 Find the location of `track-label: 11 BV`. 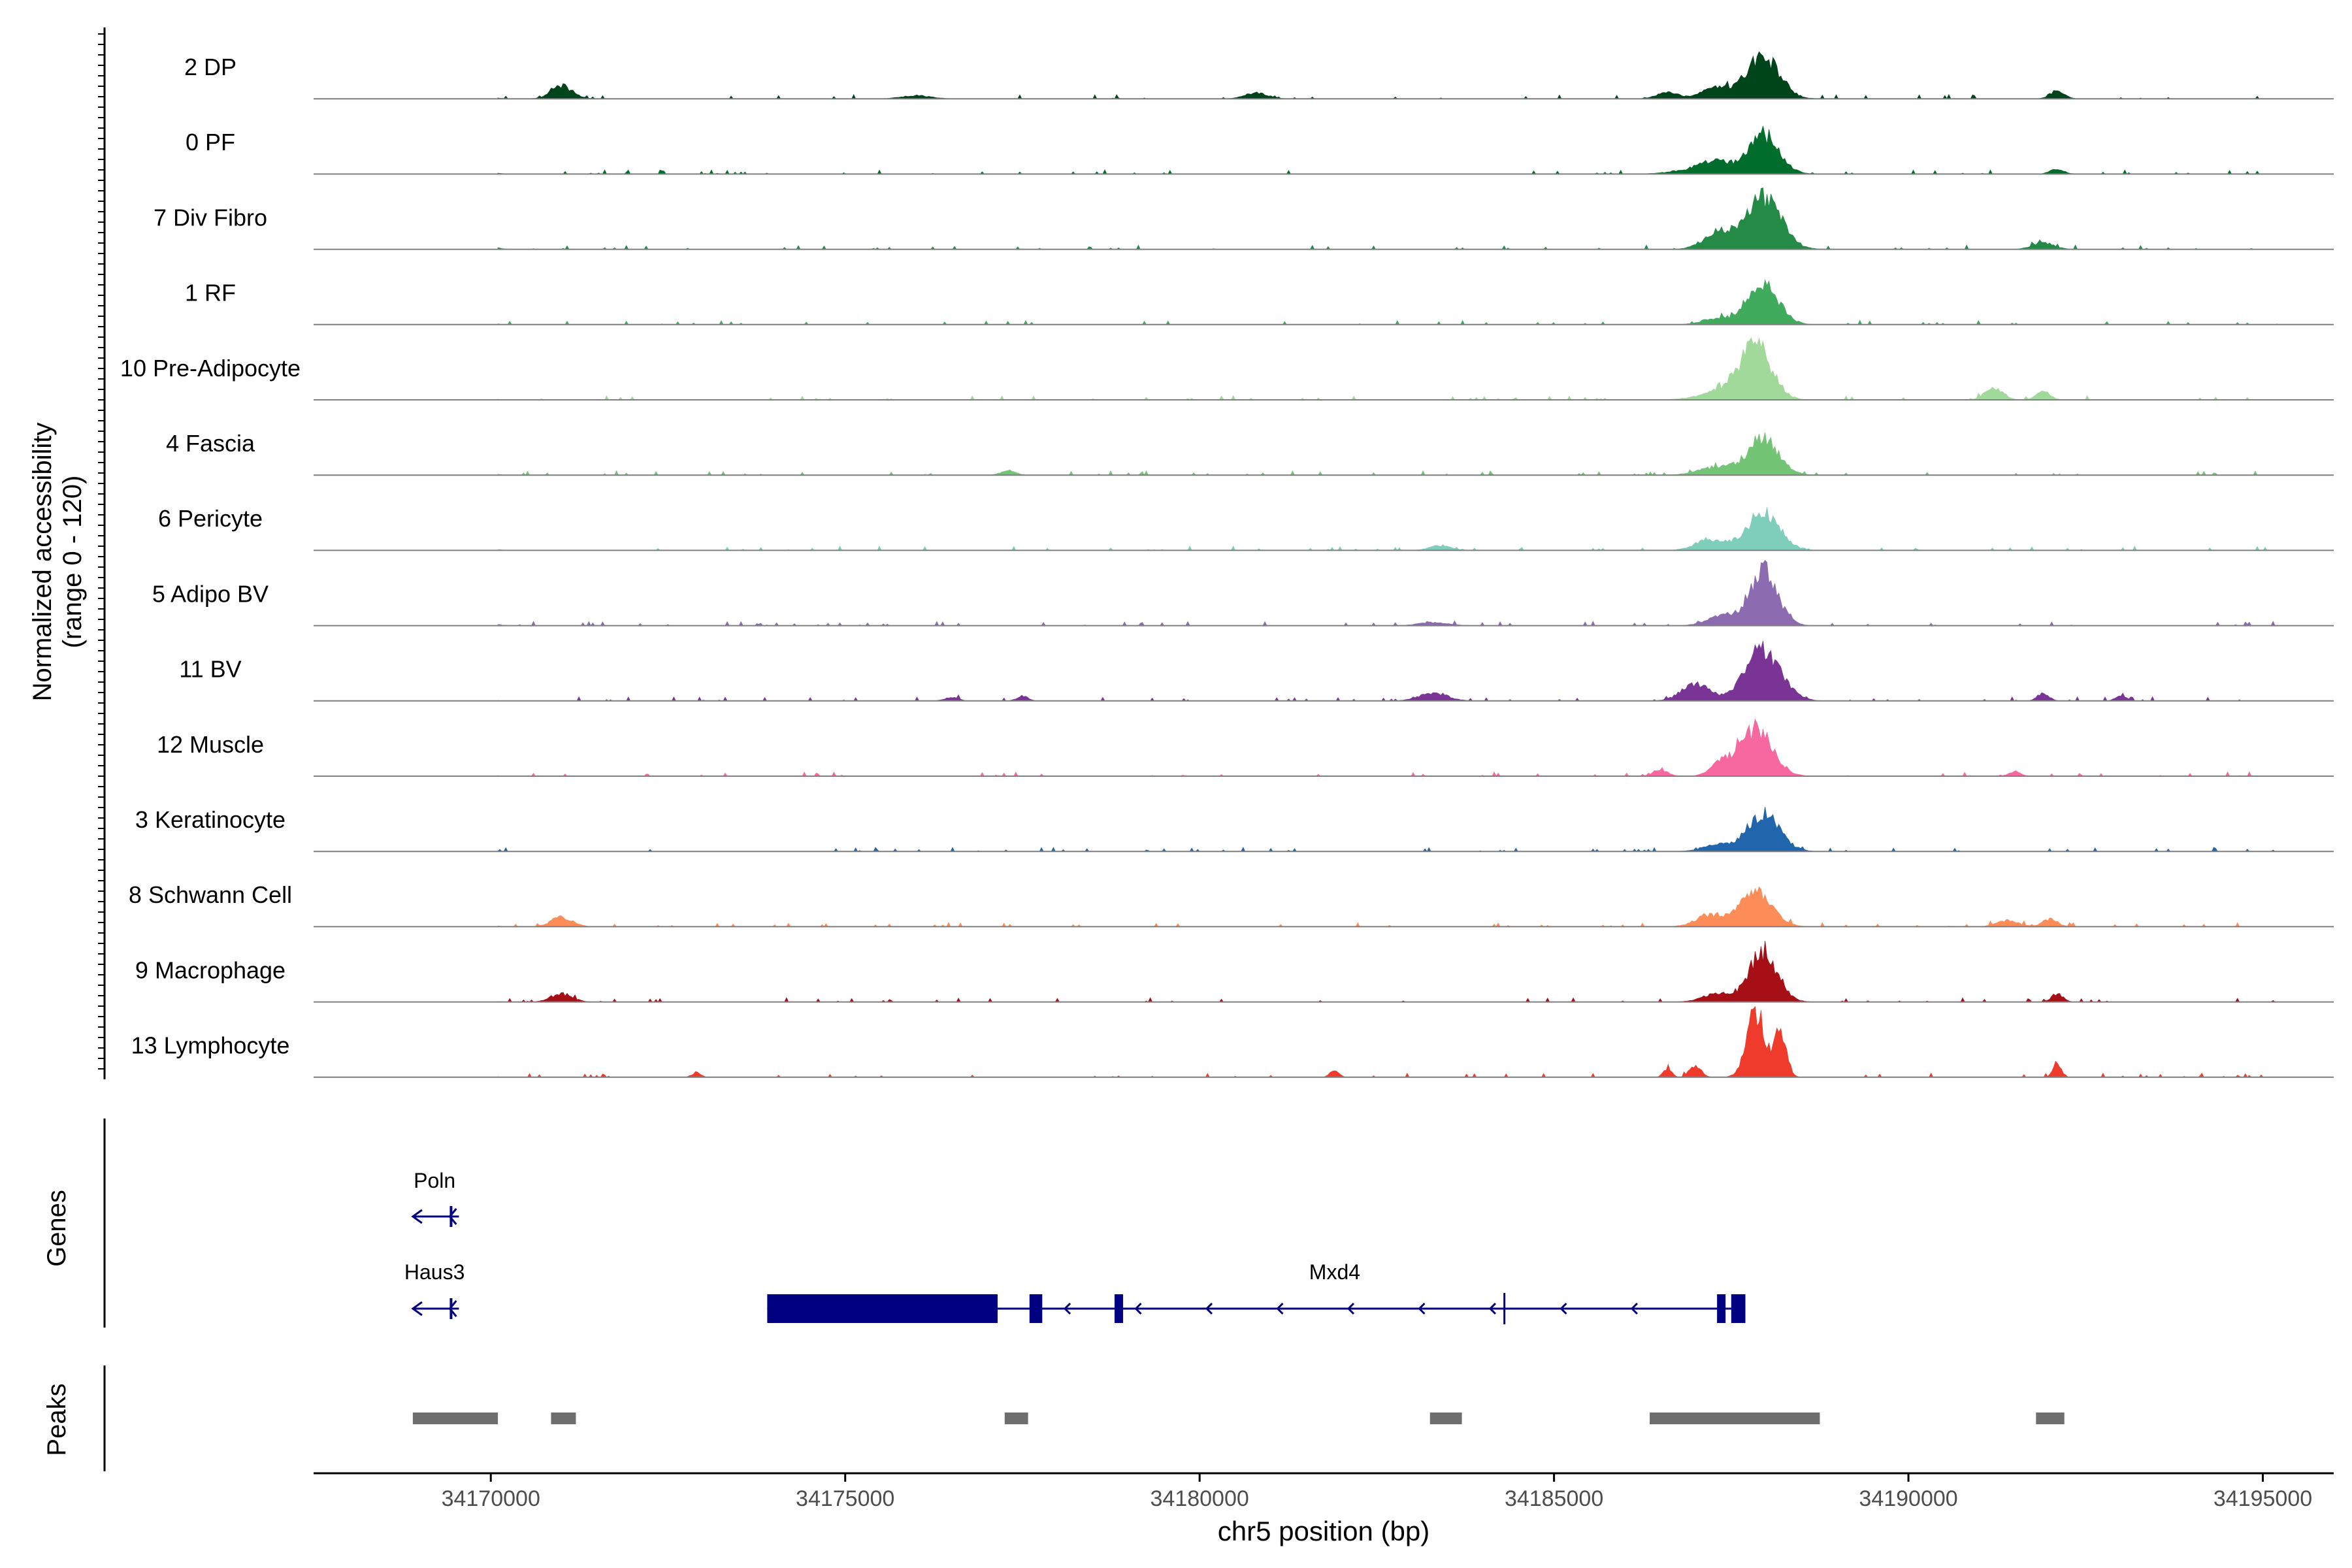

track-label: 11 BV is located at coordinates (210, 669).